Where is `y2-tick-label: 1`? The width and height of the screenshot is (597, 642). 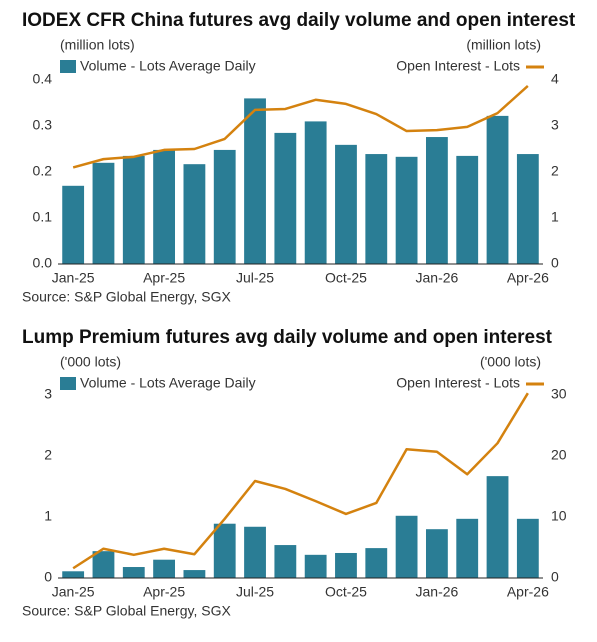 y2-tick-label: 1 is located at coordinates (555, 217).